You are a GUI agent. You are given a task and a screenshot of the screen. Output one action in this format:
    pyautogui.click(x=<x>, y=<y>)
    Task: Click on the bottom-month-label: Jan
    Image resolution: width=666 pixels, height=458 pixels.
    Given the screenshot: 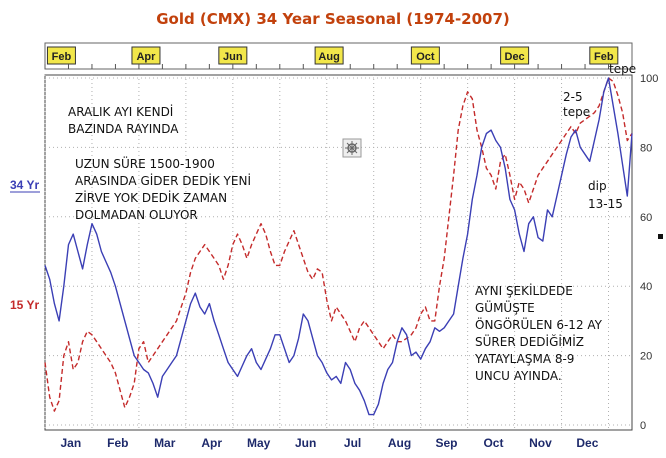 What is the action you would take?
    pyautogui.click(x=70, y=443)
    